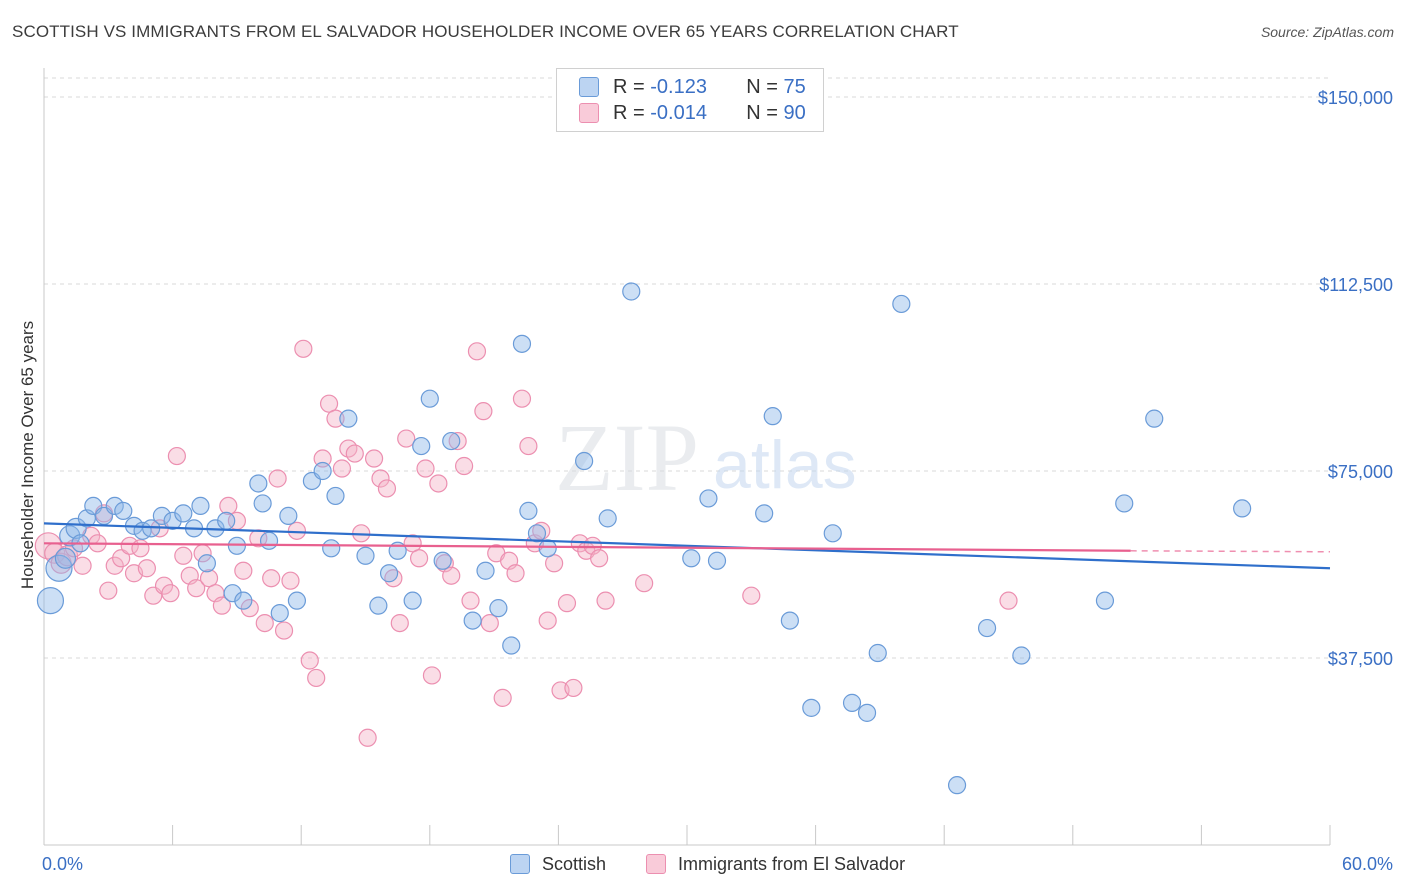 The height and width of the screenshot is (892, 1406). Describe the element at coordinates (1355, 98) in the screenshot. I see `y-tick-label: $150,000` at that location.